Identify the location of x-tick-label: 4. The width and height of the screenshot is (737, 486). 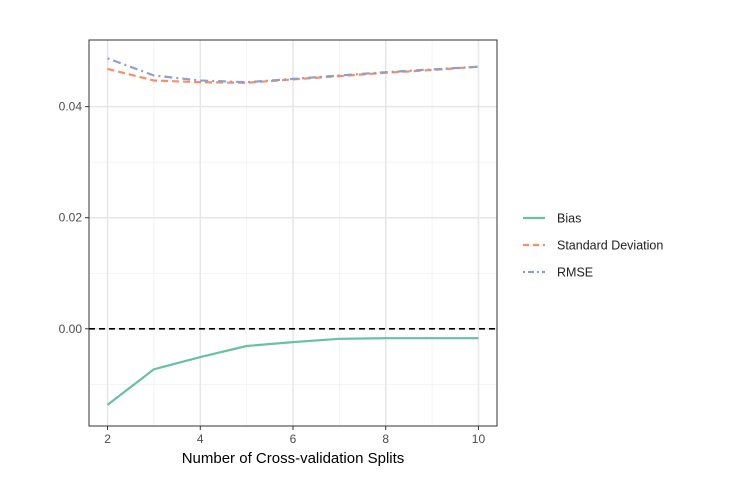
(200, 439).